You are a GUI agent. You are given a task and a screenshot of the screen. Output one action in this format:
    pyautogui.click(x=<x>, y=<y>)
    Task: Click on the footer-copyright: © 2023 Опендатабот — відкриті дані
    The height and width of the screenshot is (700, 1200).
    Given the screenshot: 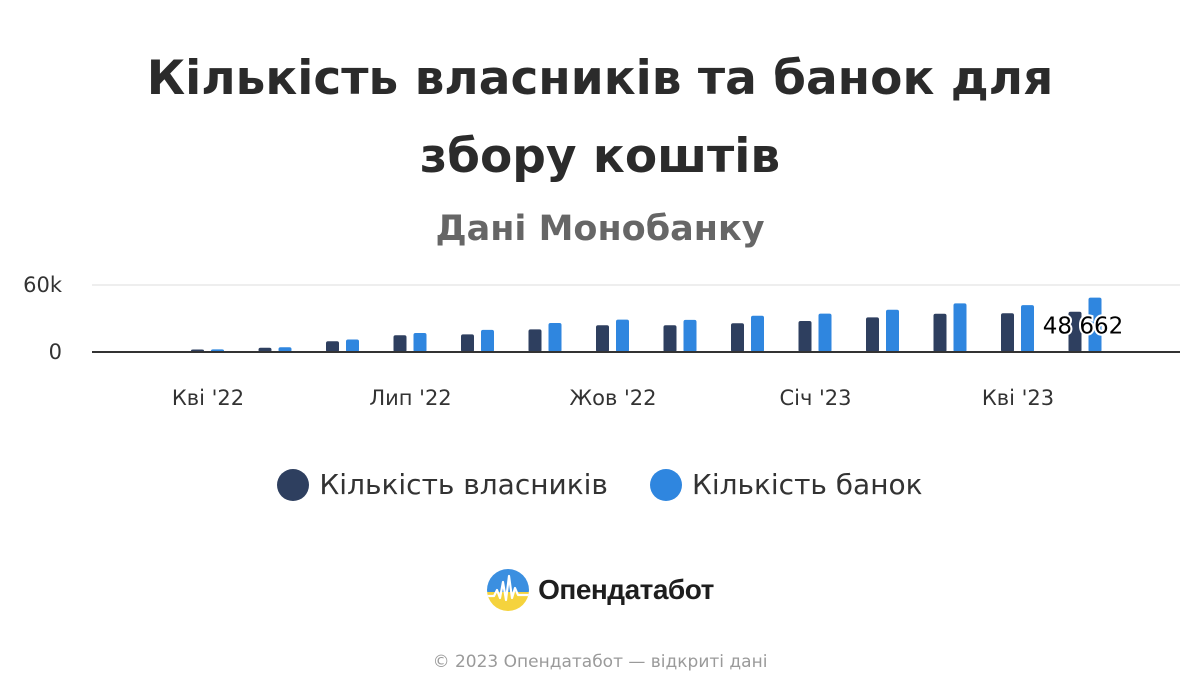 What is the action you would take?
    pyautogui.click(x=600, y=662)
    